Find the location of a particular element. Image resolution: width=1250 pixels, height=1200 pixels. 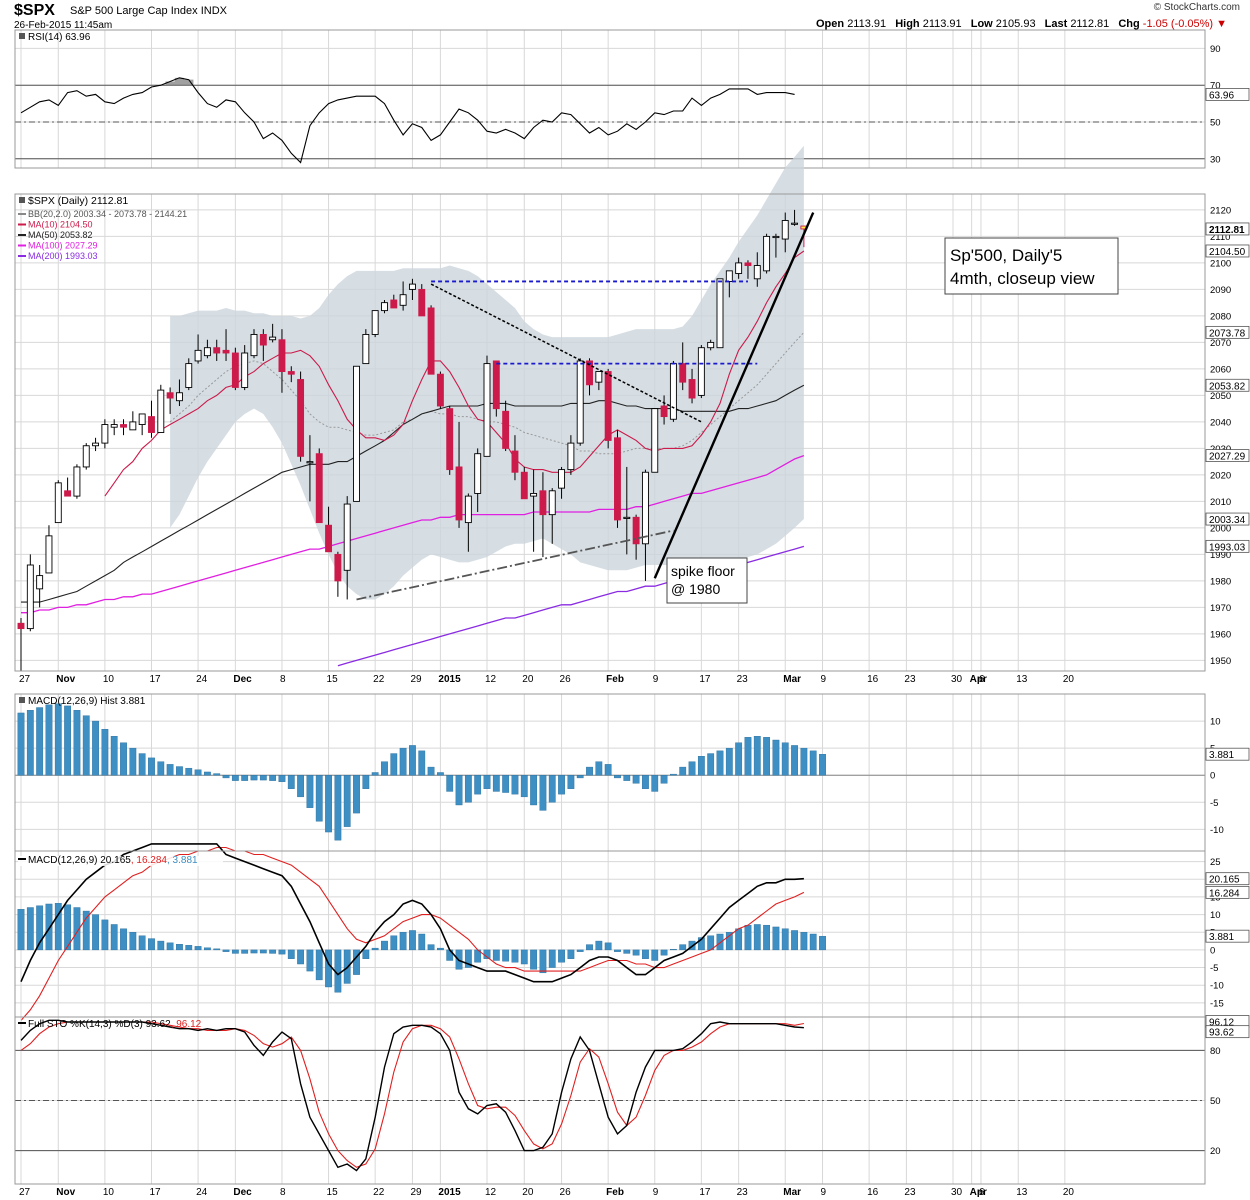

legend-swatch is located at coordinates (22, 36).